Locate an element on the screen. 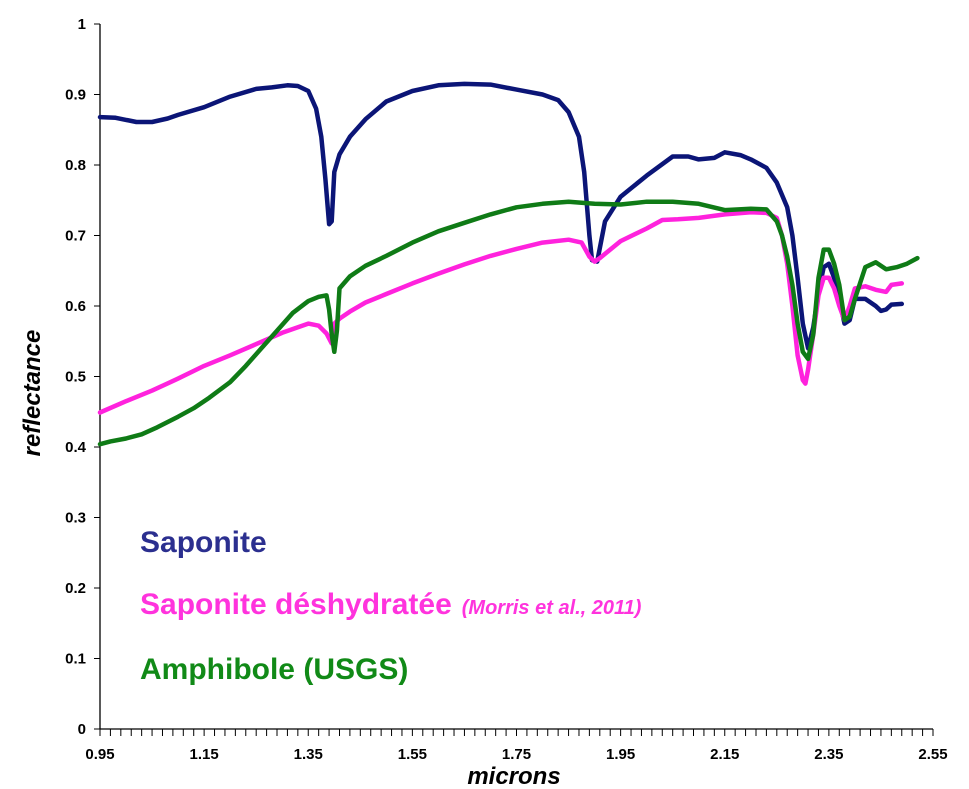 The width and height of the screenshot is (969, 789). x-tick-label: 2.15 is located at coordinates (724, 754).